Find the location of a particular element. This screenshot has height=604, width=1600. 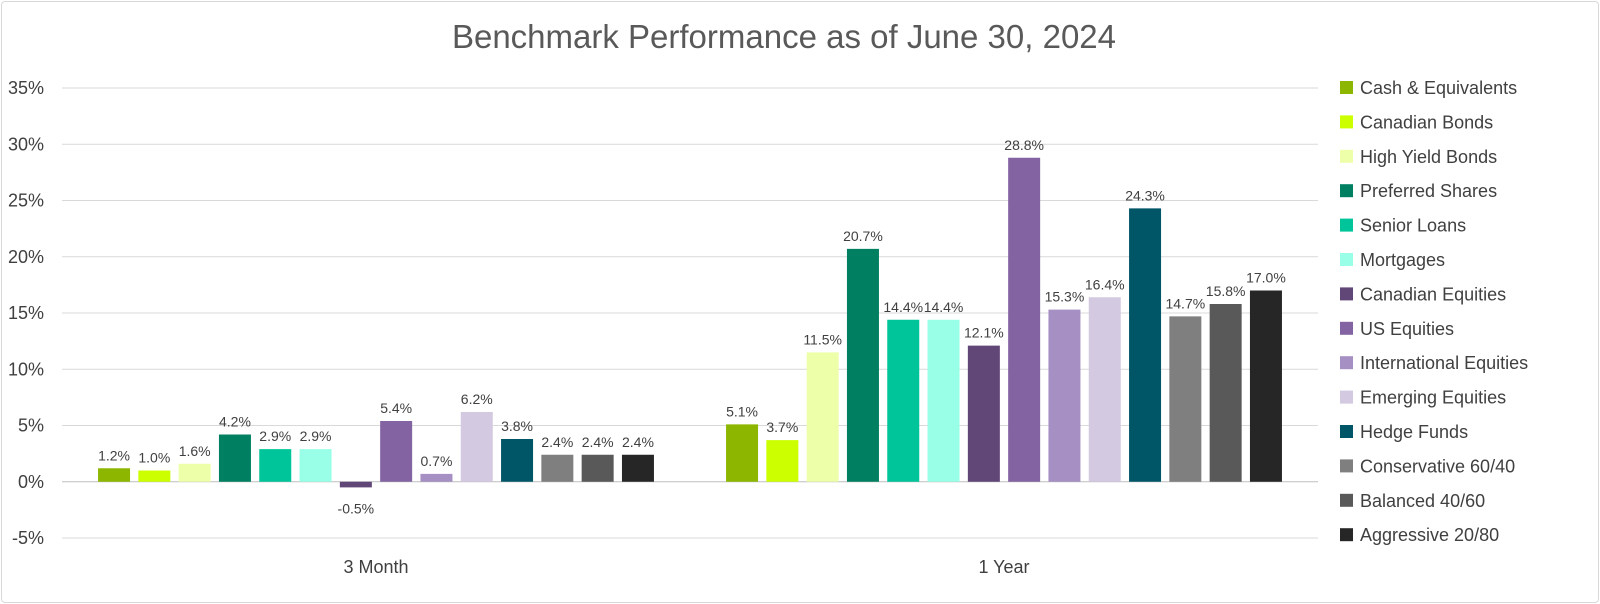

legend-label: Mortgages is located at coordinates (1402, 260).